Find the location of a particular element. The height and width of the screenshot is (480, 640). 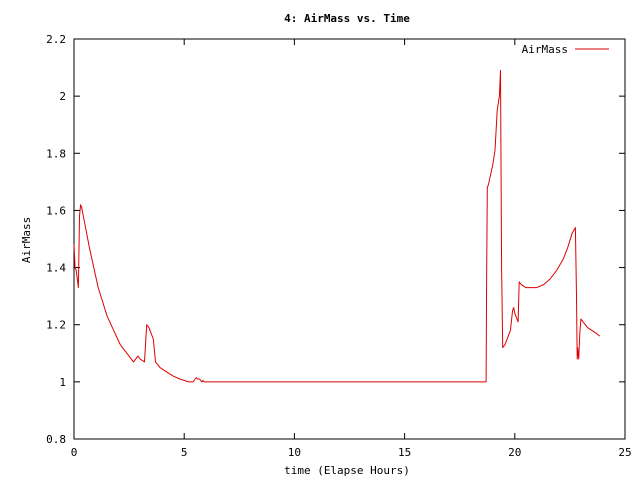

y-tick-label: 2.2 is located at coordinates (56, 39).